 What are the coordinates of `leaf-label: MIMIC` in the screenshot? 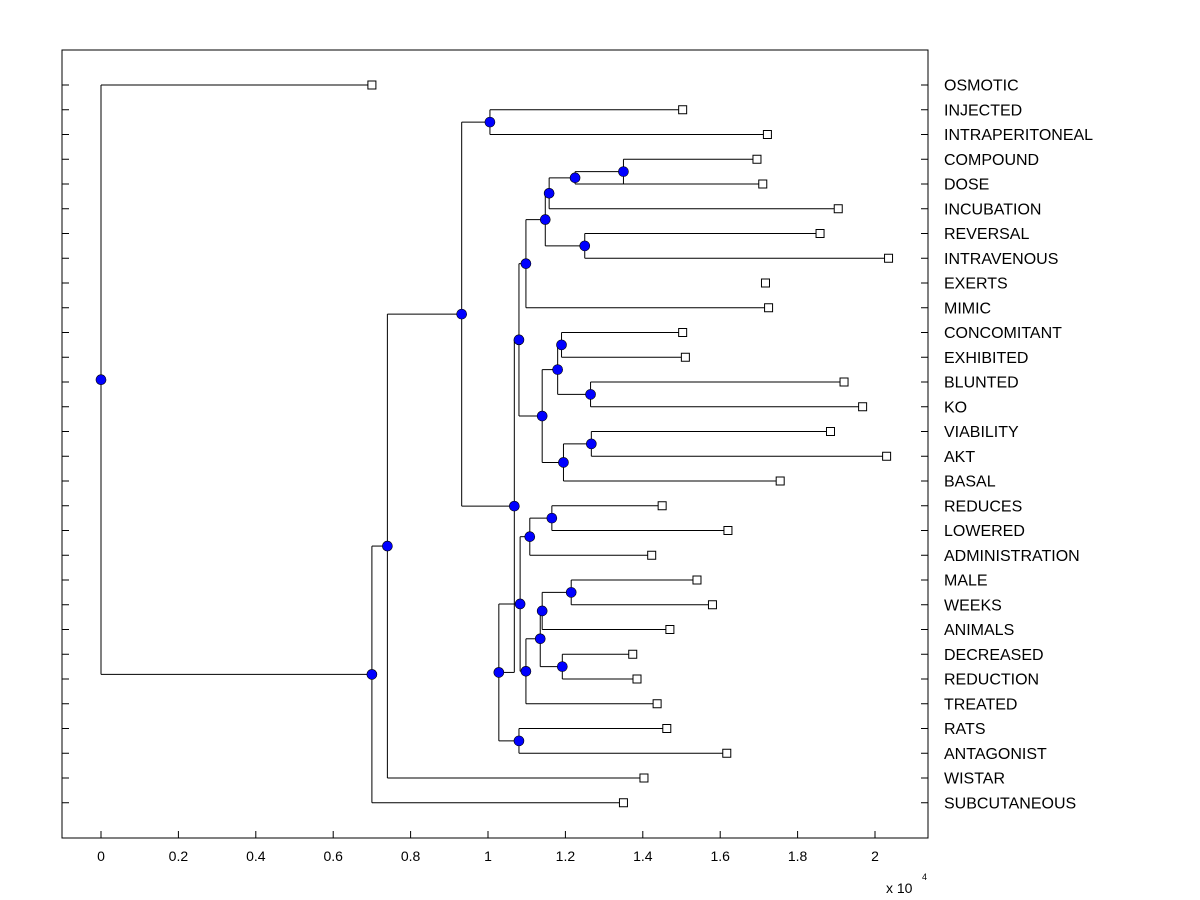 It's located at (967, 308).